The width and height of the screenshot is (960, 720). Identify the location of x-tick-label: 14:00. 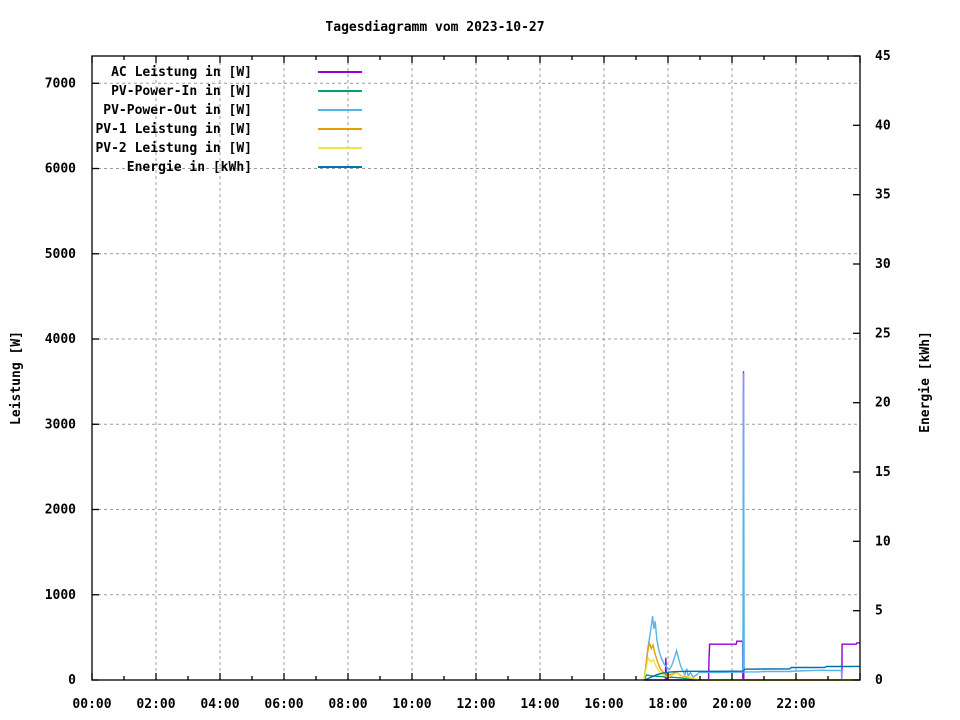
(539, 704).